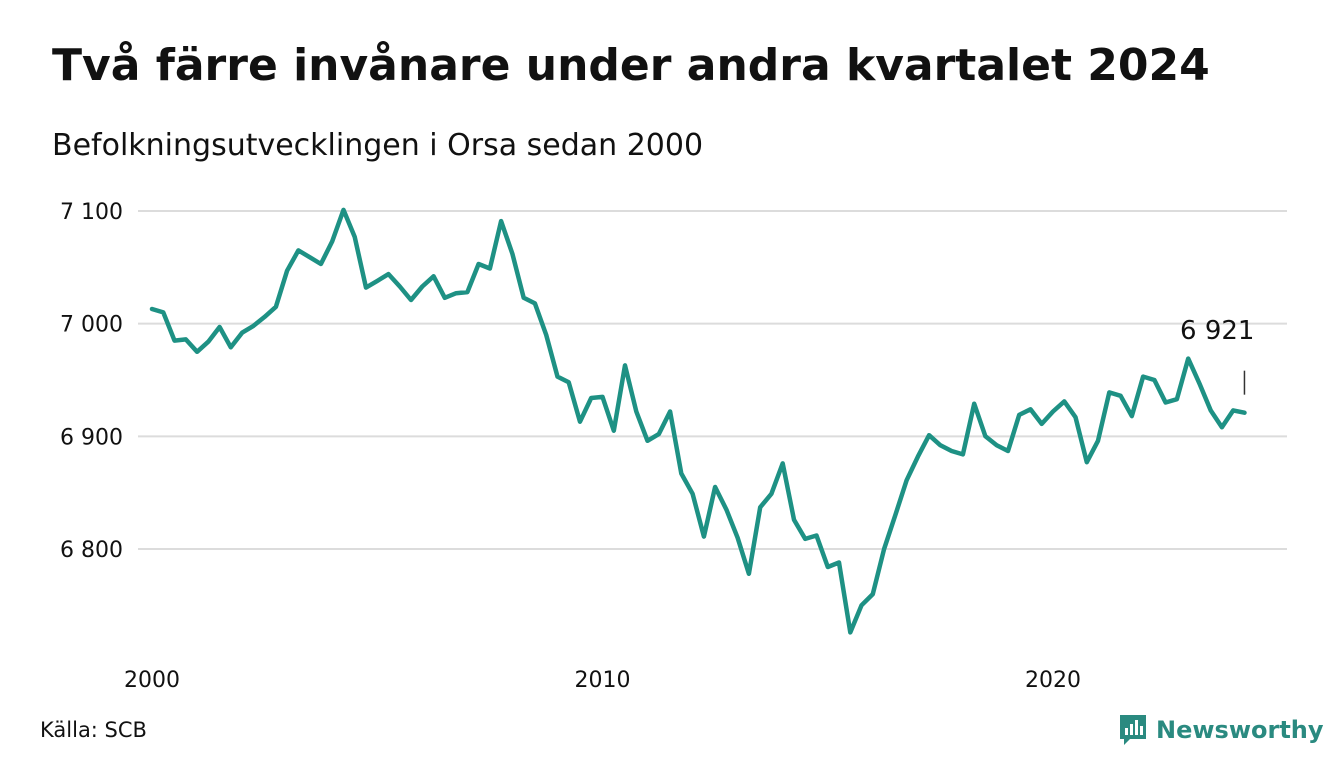  Describe the element at coordinates (91, 212) in the screenshot. I see `y-tick-label: 7 100` at that location.